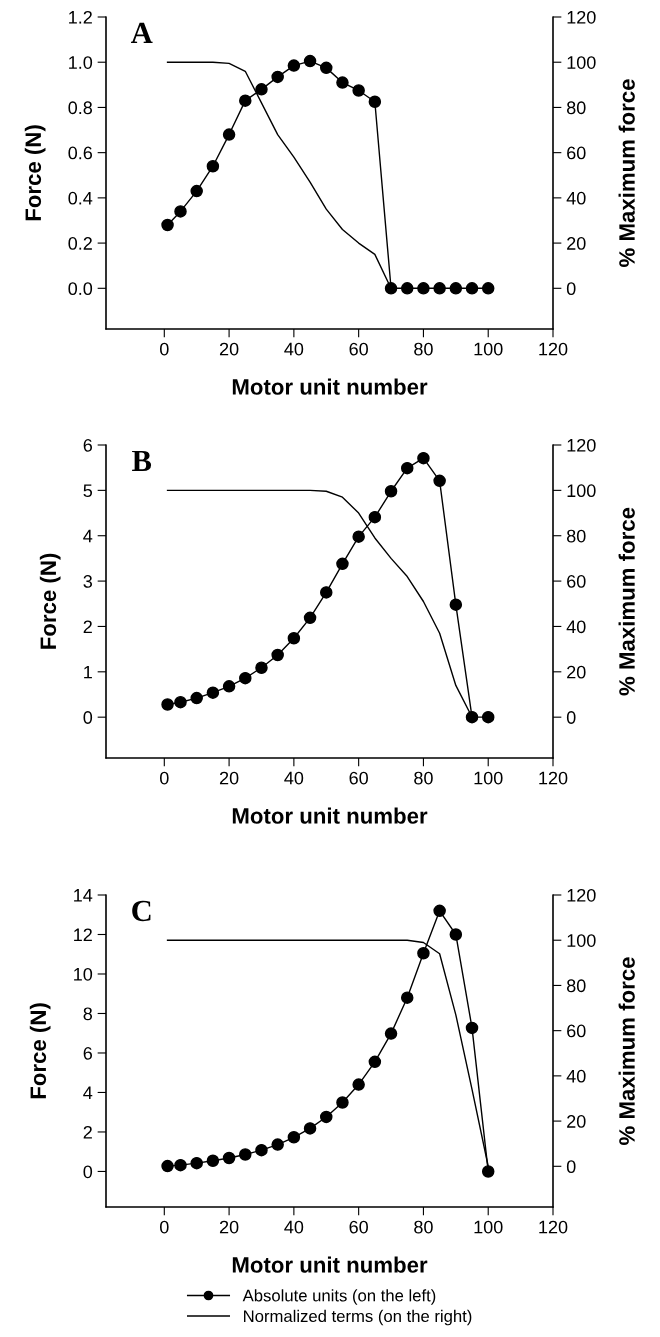 This screenshot has height=1337, width=660. I want to click on y-tick-label: 0.4, so click(80, 198).